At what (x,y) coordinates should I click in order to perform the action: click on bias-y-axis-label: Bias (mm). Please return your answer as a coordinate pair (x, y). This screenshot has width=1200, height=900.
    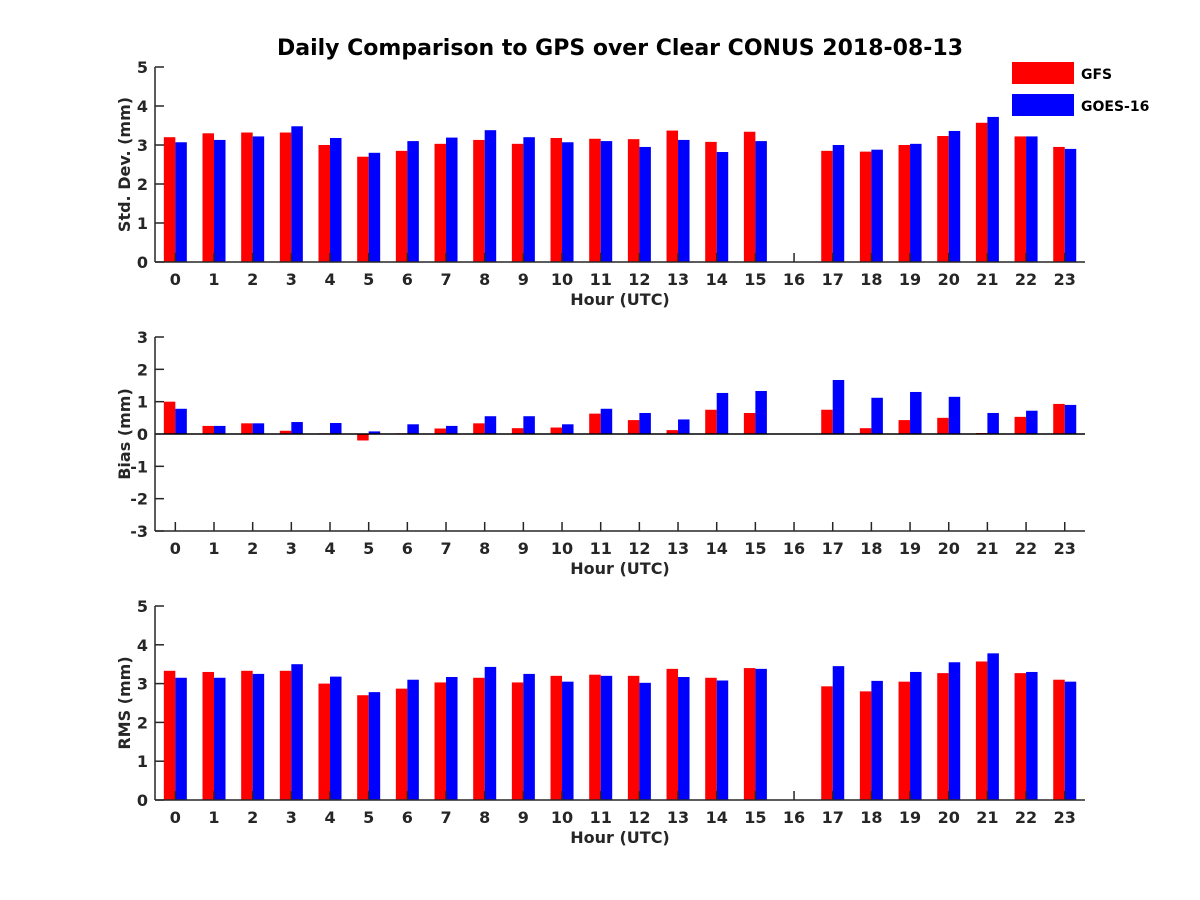
    Looking at the image, I should click on (124, 434).